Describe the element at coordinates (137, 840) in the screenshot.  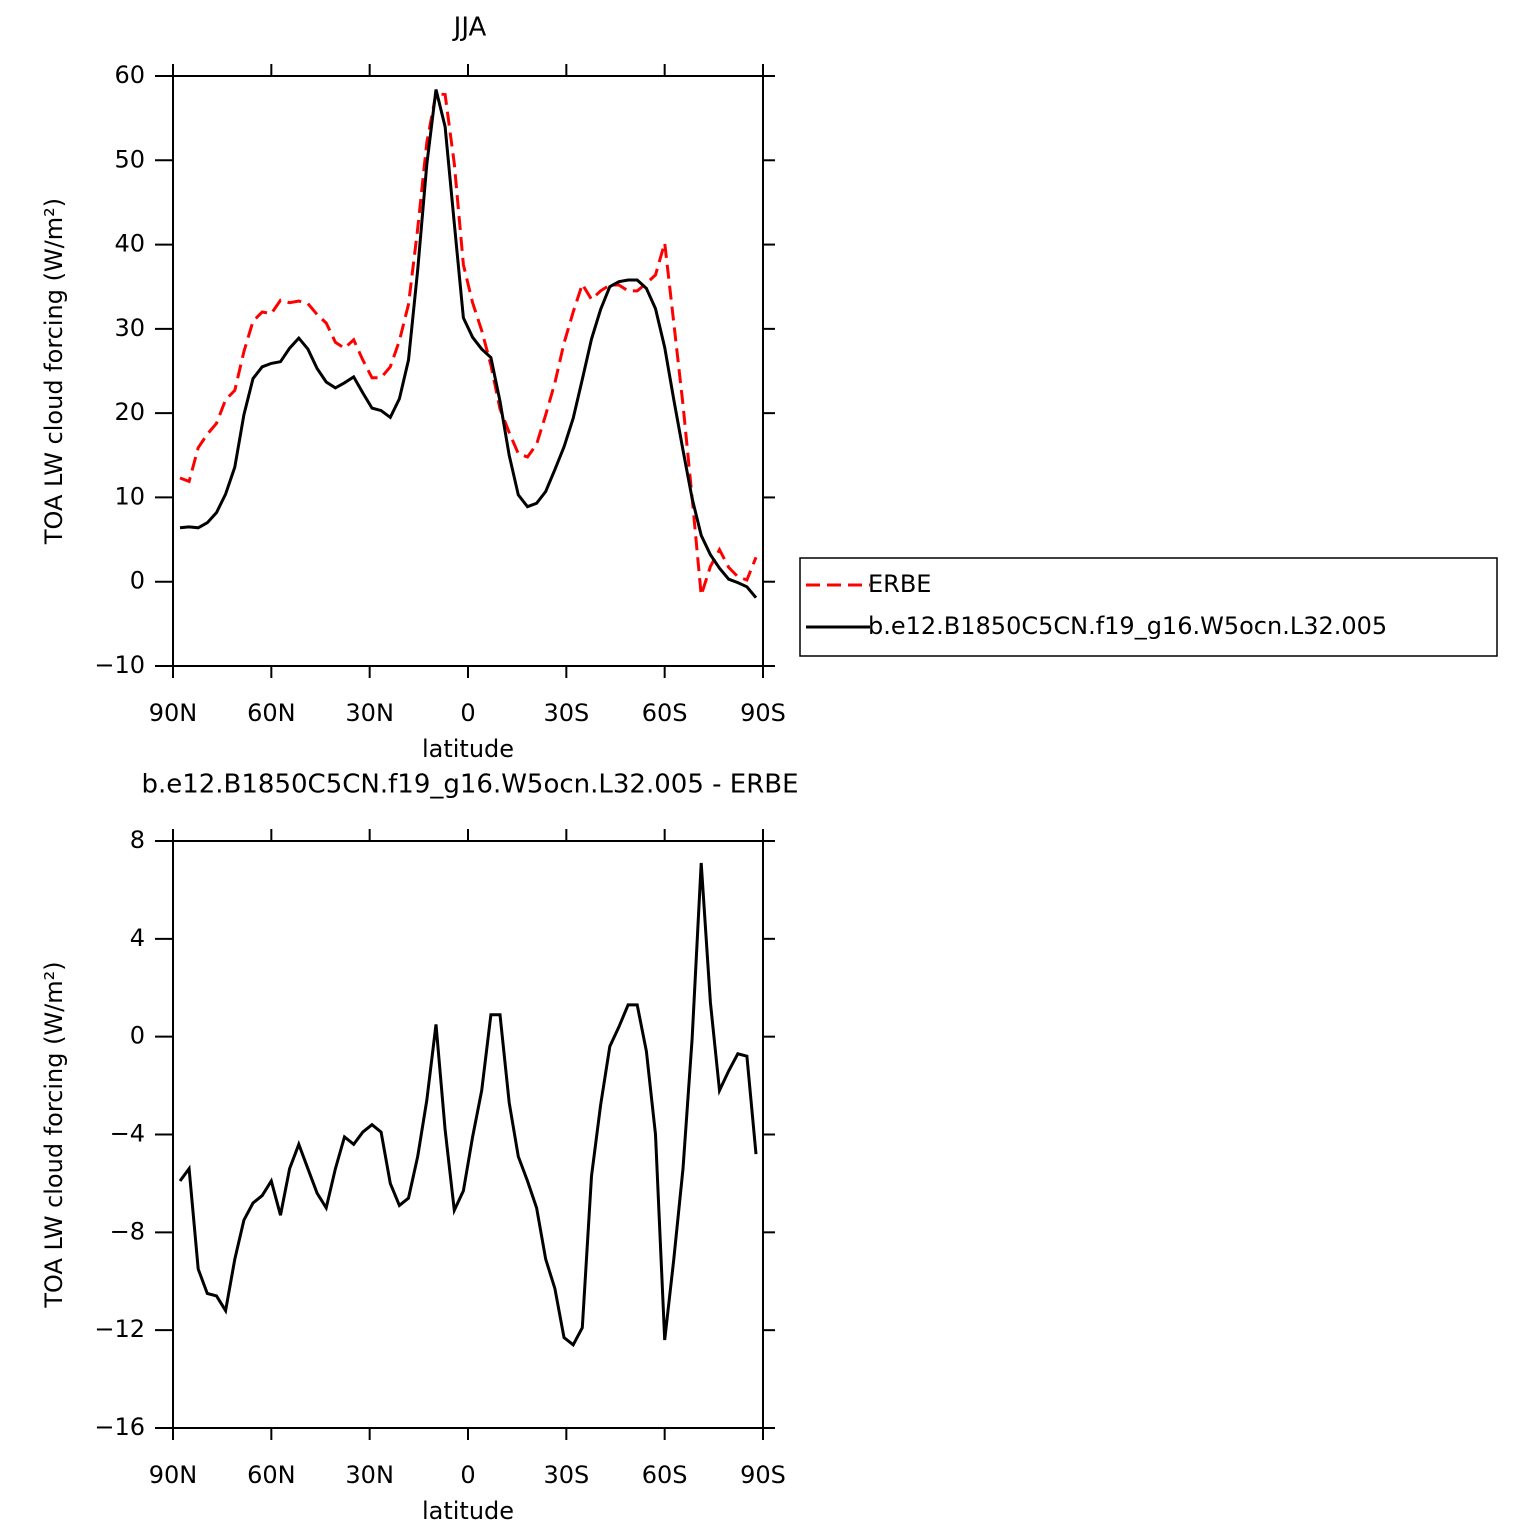
I see `y-tick-label: 8` at that location.